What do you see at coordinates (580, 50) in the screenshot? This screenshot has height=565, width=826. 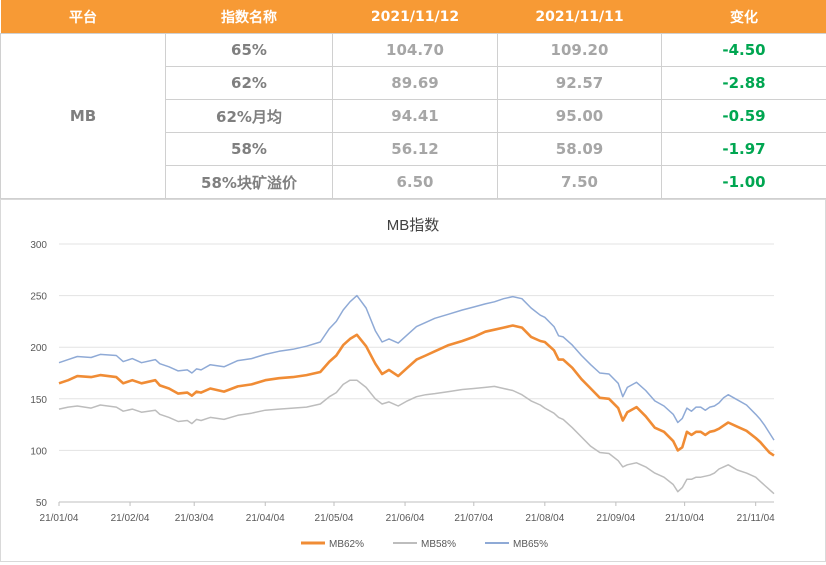 I see `value-cell-2: 109.20` at bounding box center [580, 50].